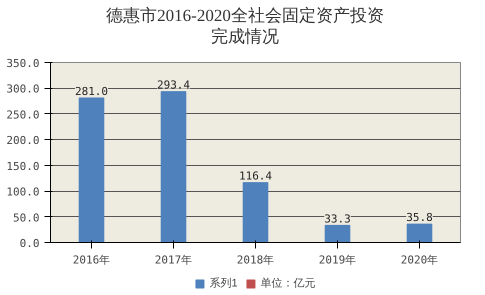  What do you see at coordinates (255, 260) in the screenshot?
I see `x-tick-label: 2018年` at bounding box center [255, 260].